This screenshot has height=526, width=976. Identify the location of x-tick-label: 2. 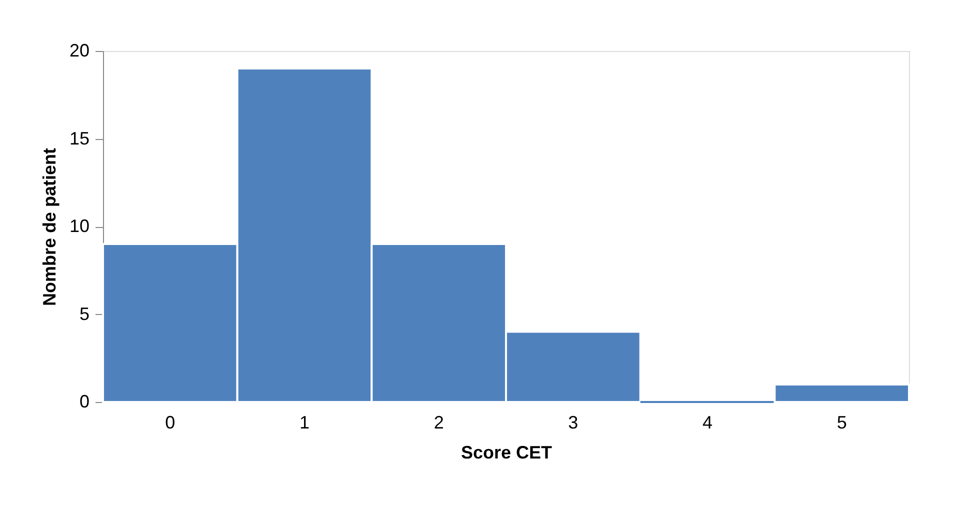
(439, 422).